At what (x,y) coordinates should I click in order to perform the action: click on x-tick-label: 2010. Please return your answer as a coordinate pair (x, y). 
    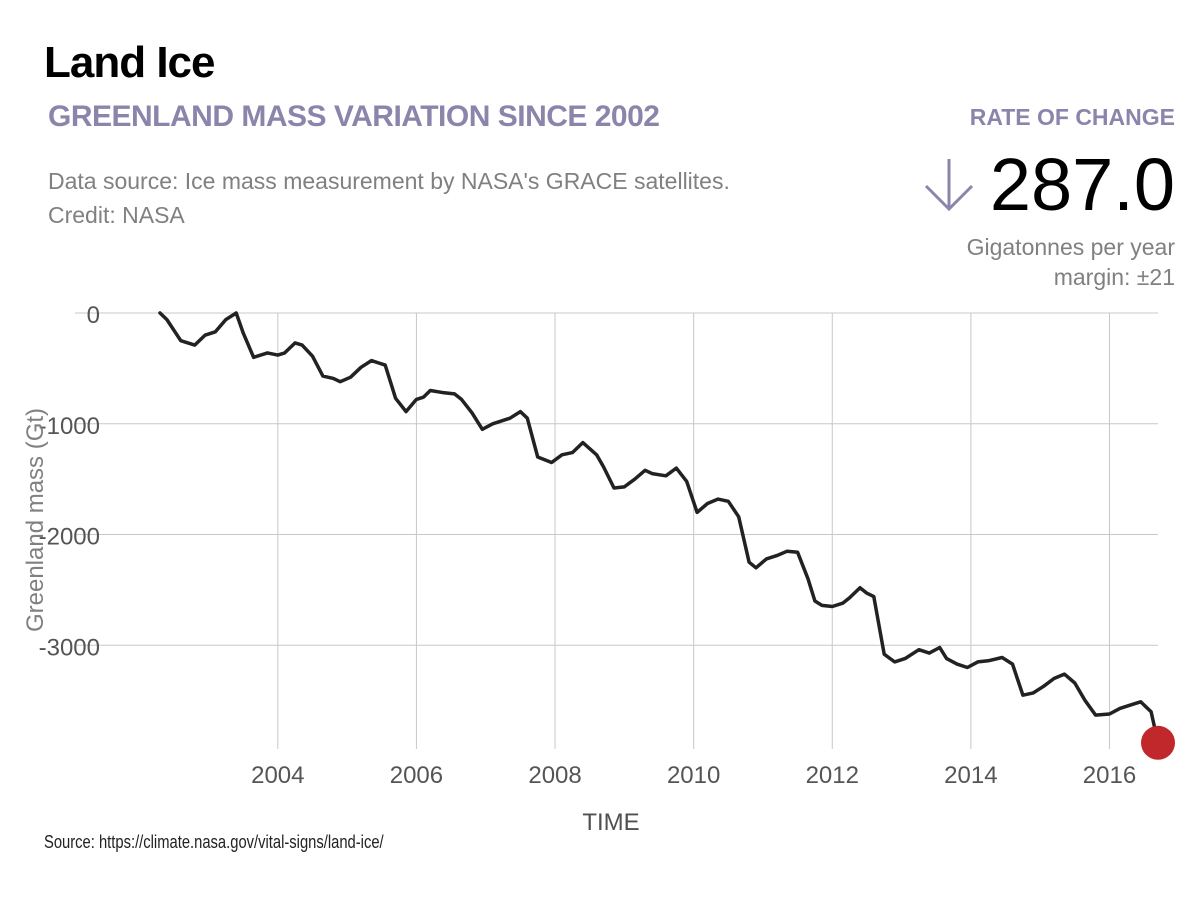
    Looking at the image, I should click on (693, 775).